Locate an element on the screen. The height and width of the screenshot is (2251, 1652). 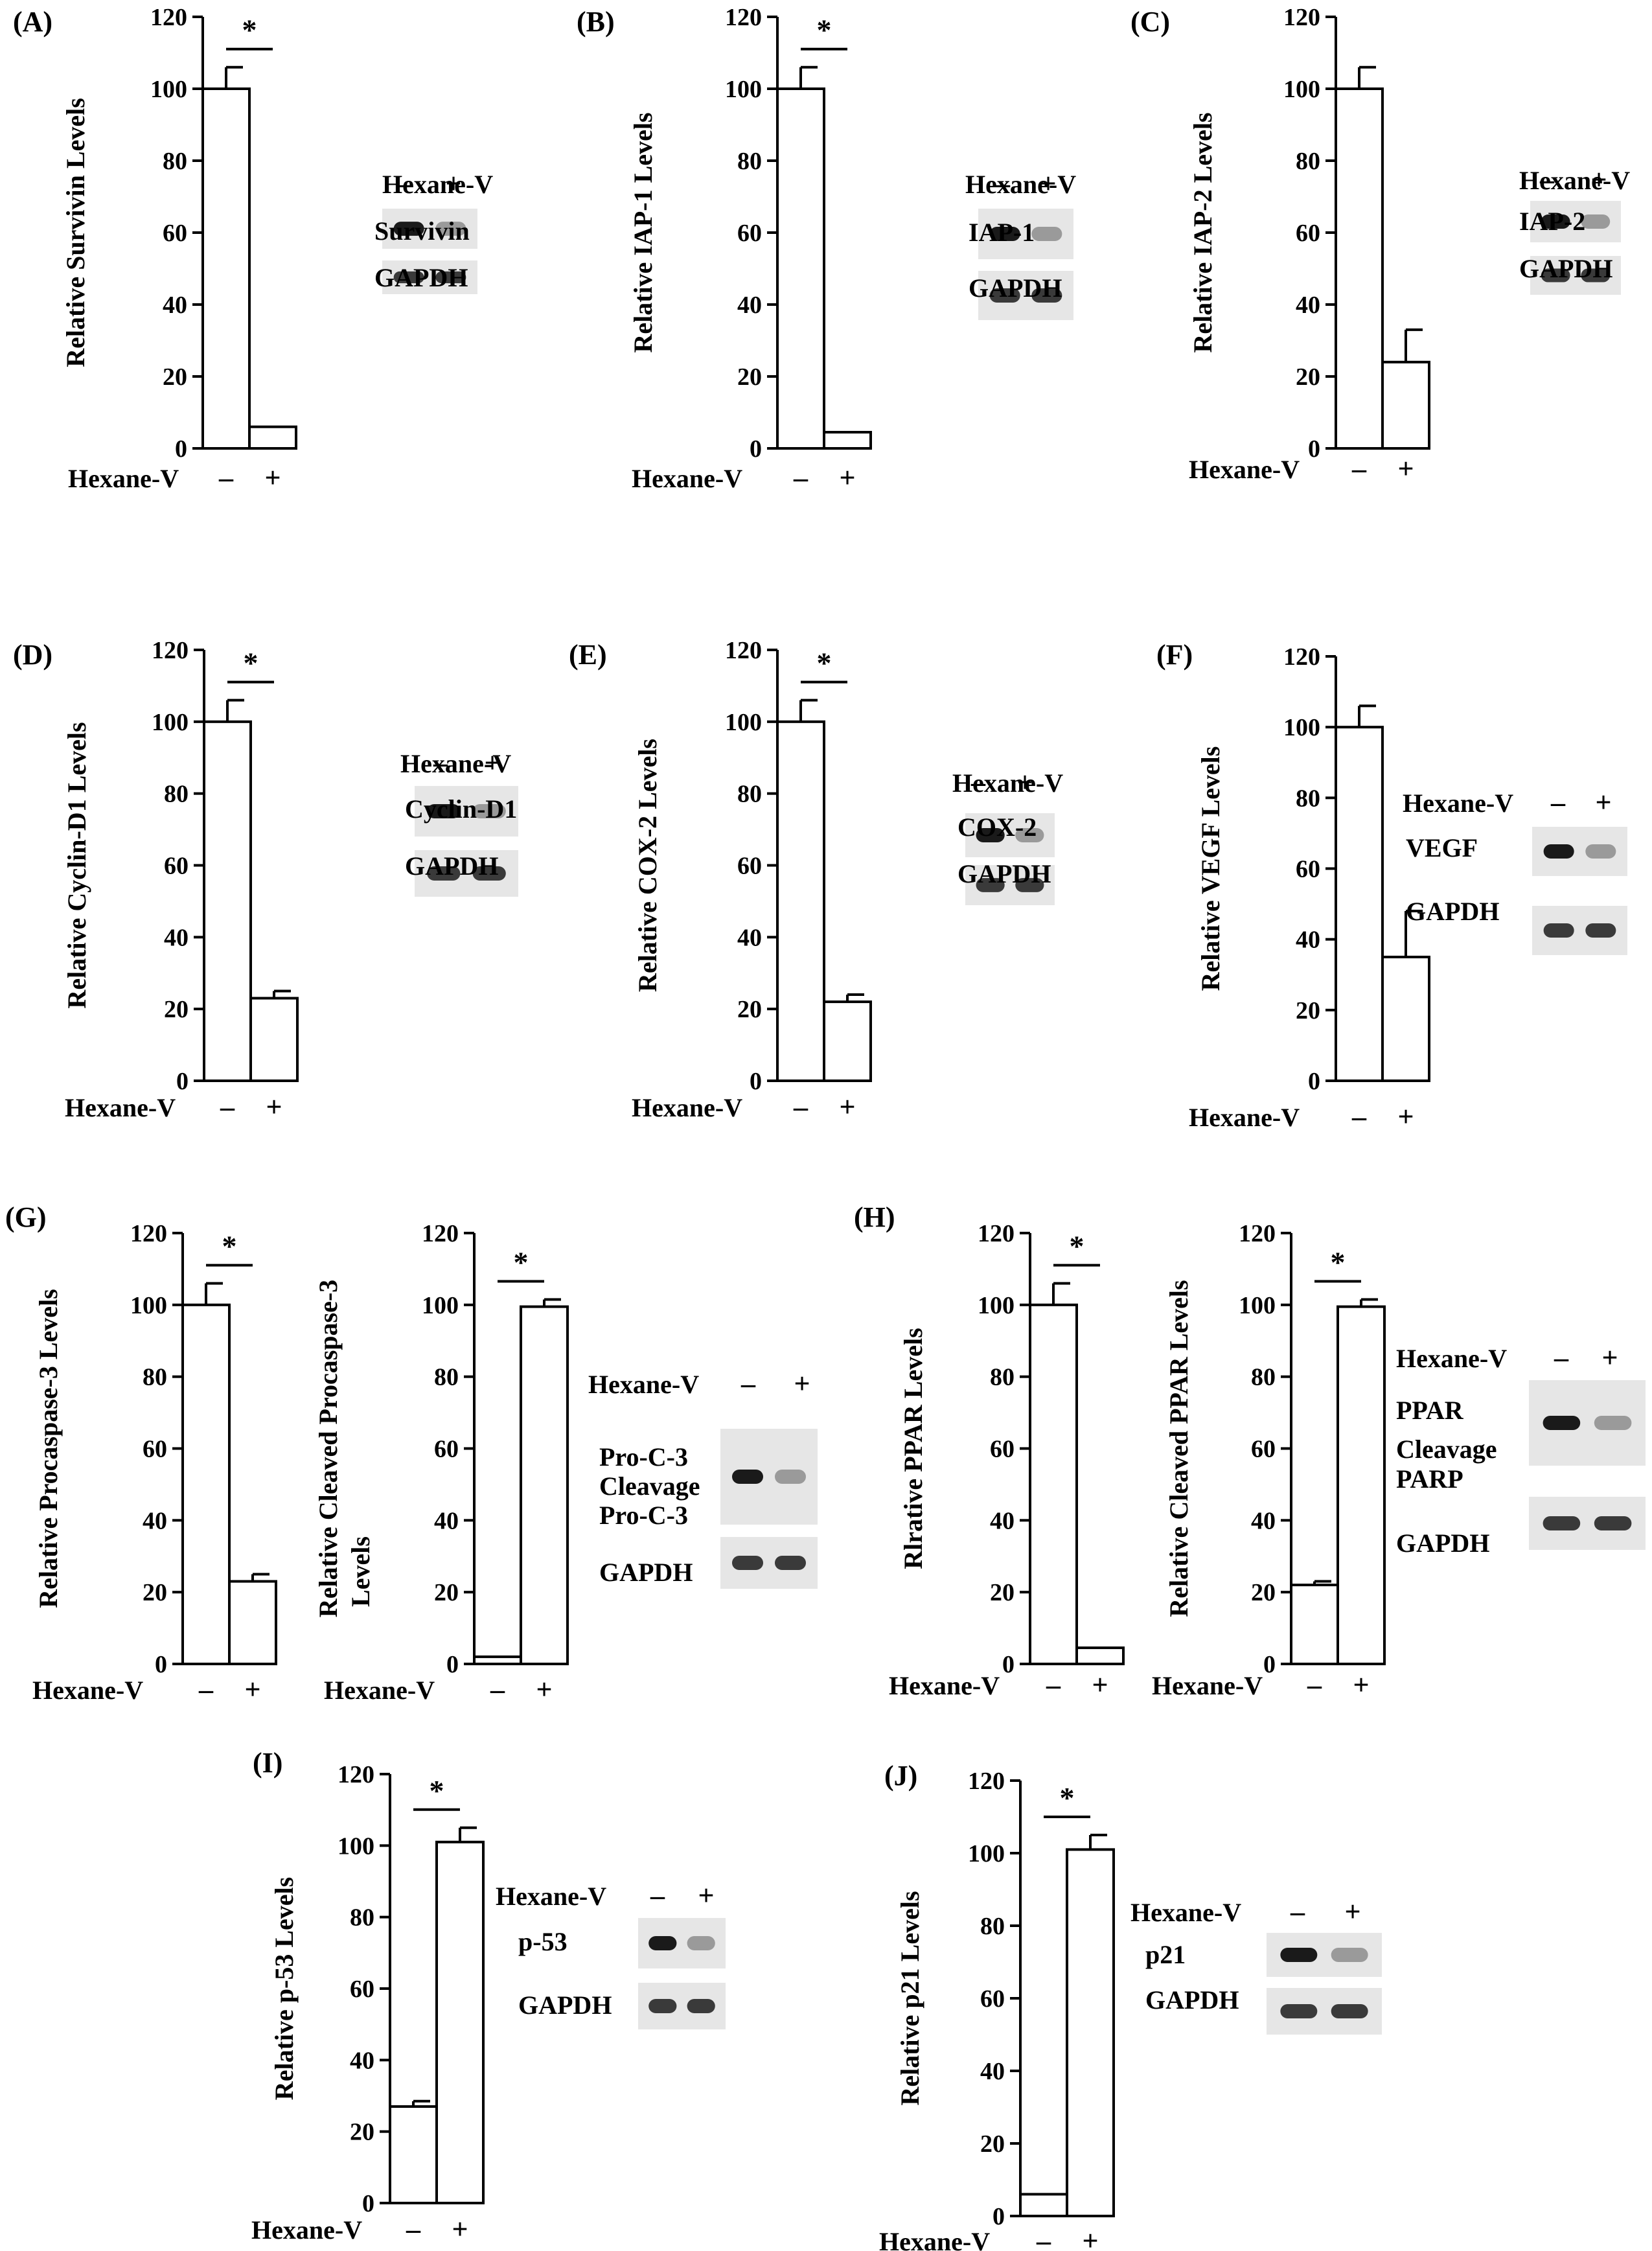
y-axis-label-line2: Levels is located at coordinates (360, 1571).